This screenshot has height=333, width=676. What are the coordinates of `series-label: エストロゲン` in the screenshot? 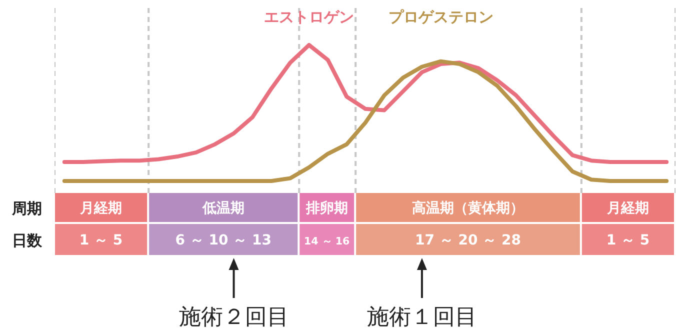 It's located at (309, 17).